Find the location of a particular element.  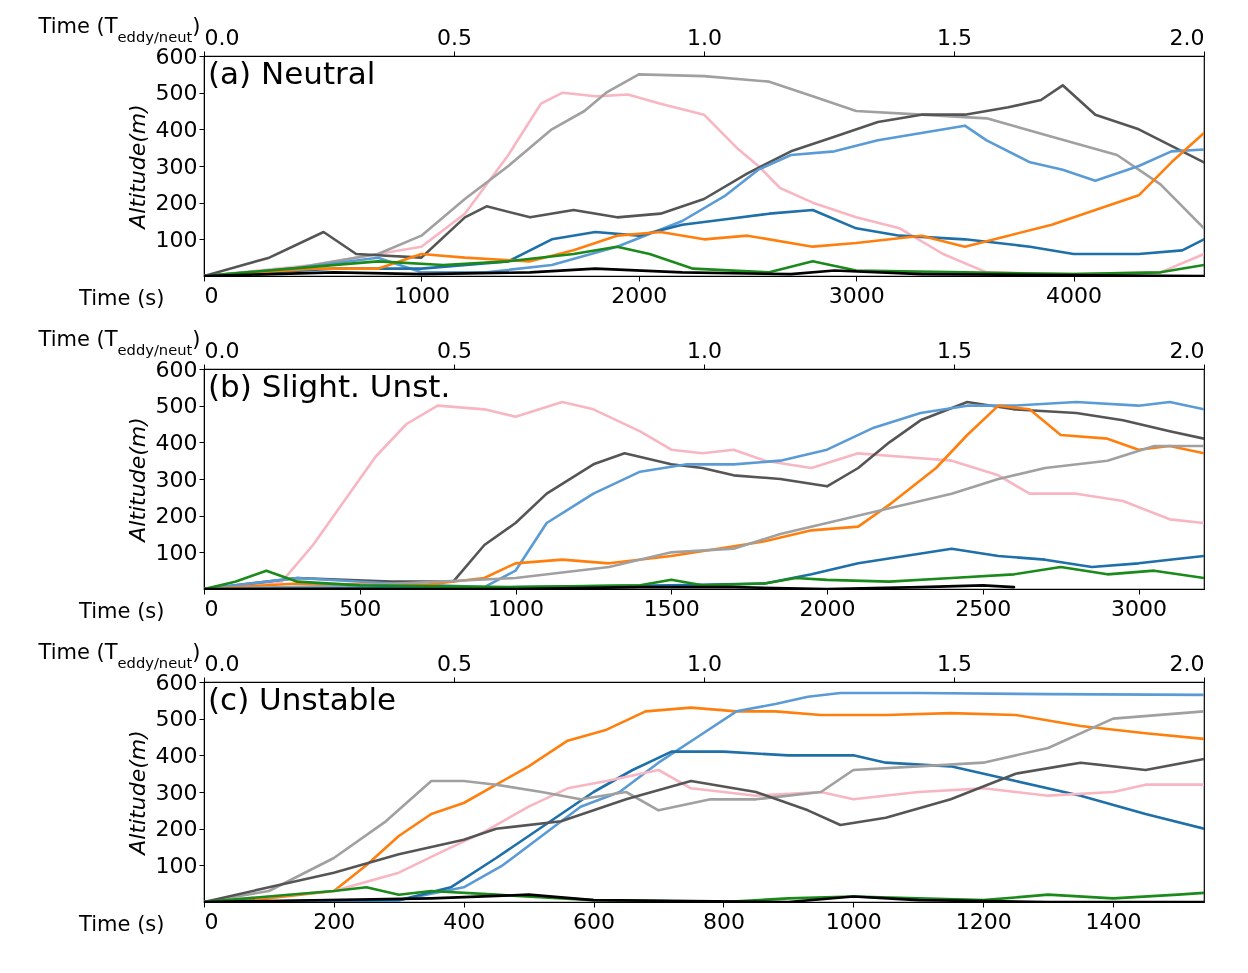

annotation: (b) Slight. Unst. is located at coordinates (329, 386).